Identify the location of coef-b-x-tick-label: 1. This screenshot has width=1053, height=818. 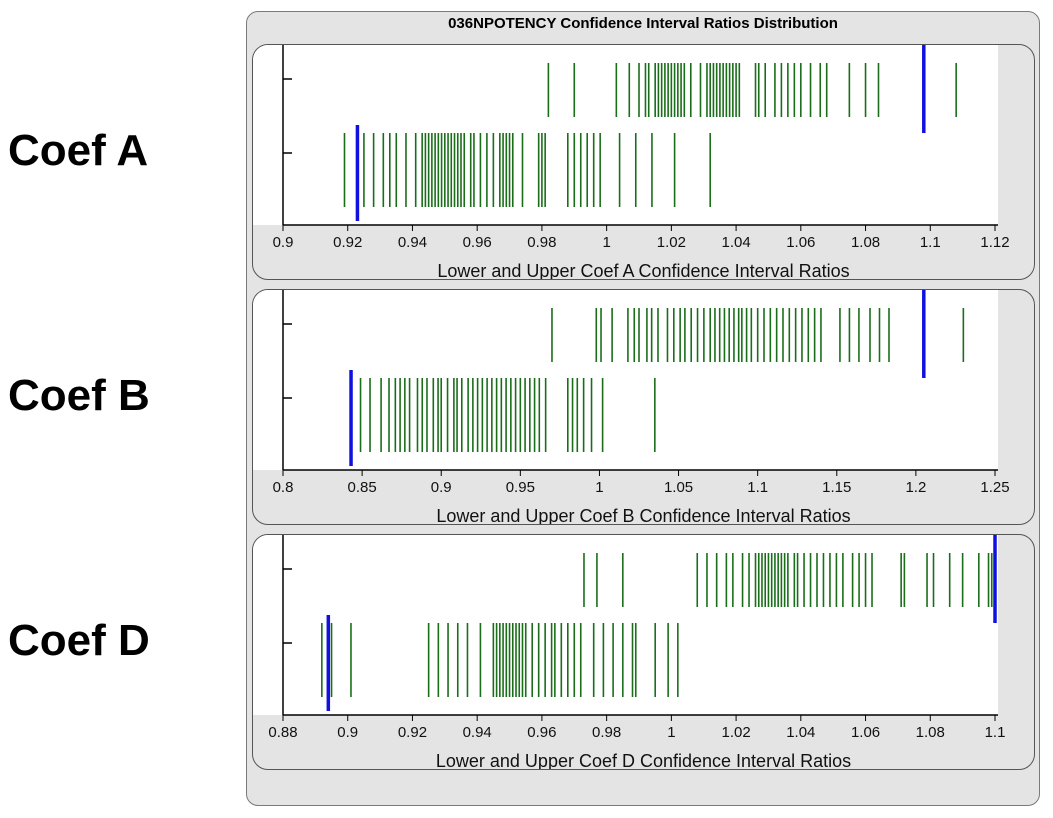
(599, 487).